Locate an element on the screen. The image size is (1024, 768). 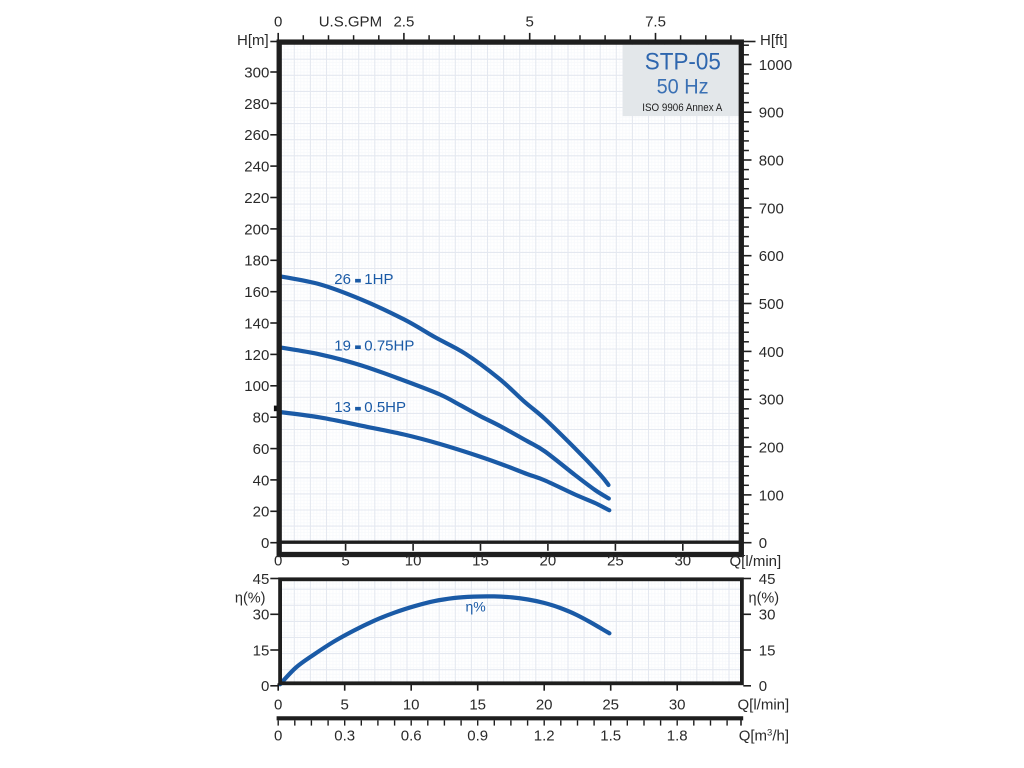
svg-text: 1.5 is located at coordinates (610, 735).